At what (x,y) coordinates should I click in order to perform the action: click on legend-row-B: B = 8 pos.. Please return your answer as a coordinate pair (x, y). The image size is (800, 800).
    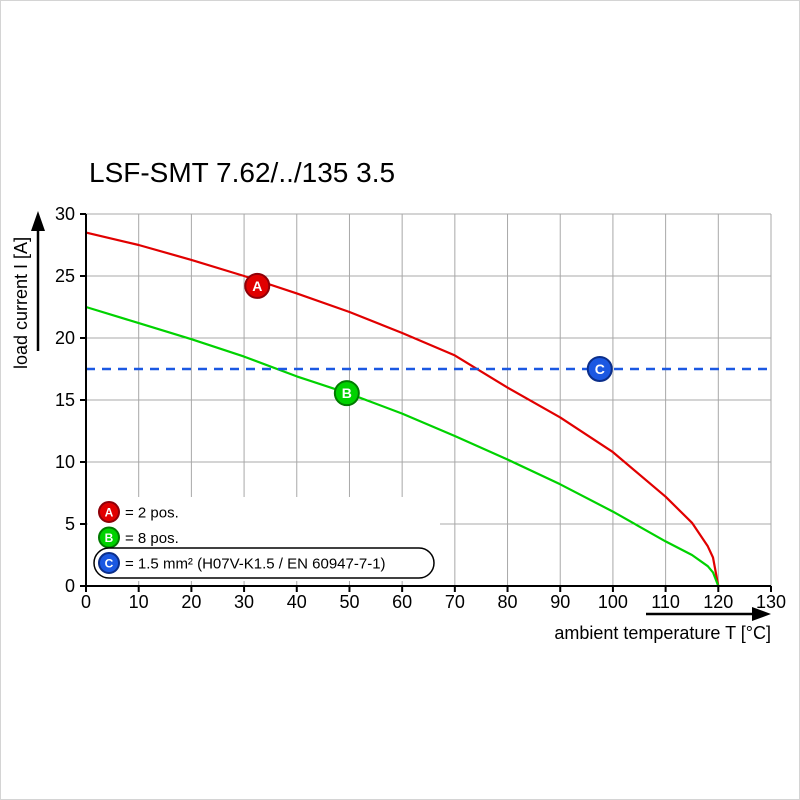
    Looking at the image, I should click on (138, 537).